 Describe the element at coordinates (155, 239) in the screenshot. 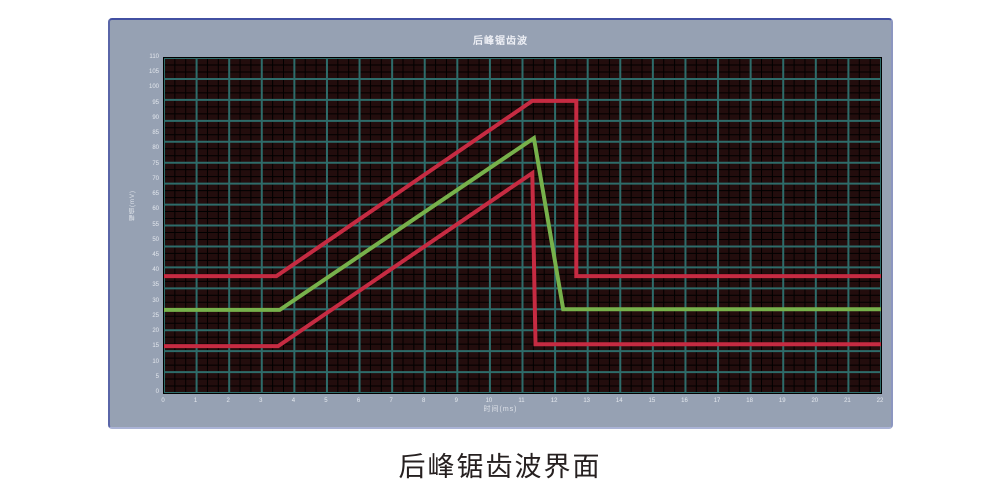

I see `y-tick-label: 50` at that location.